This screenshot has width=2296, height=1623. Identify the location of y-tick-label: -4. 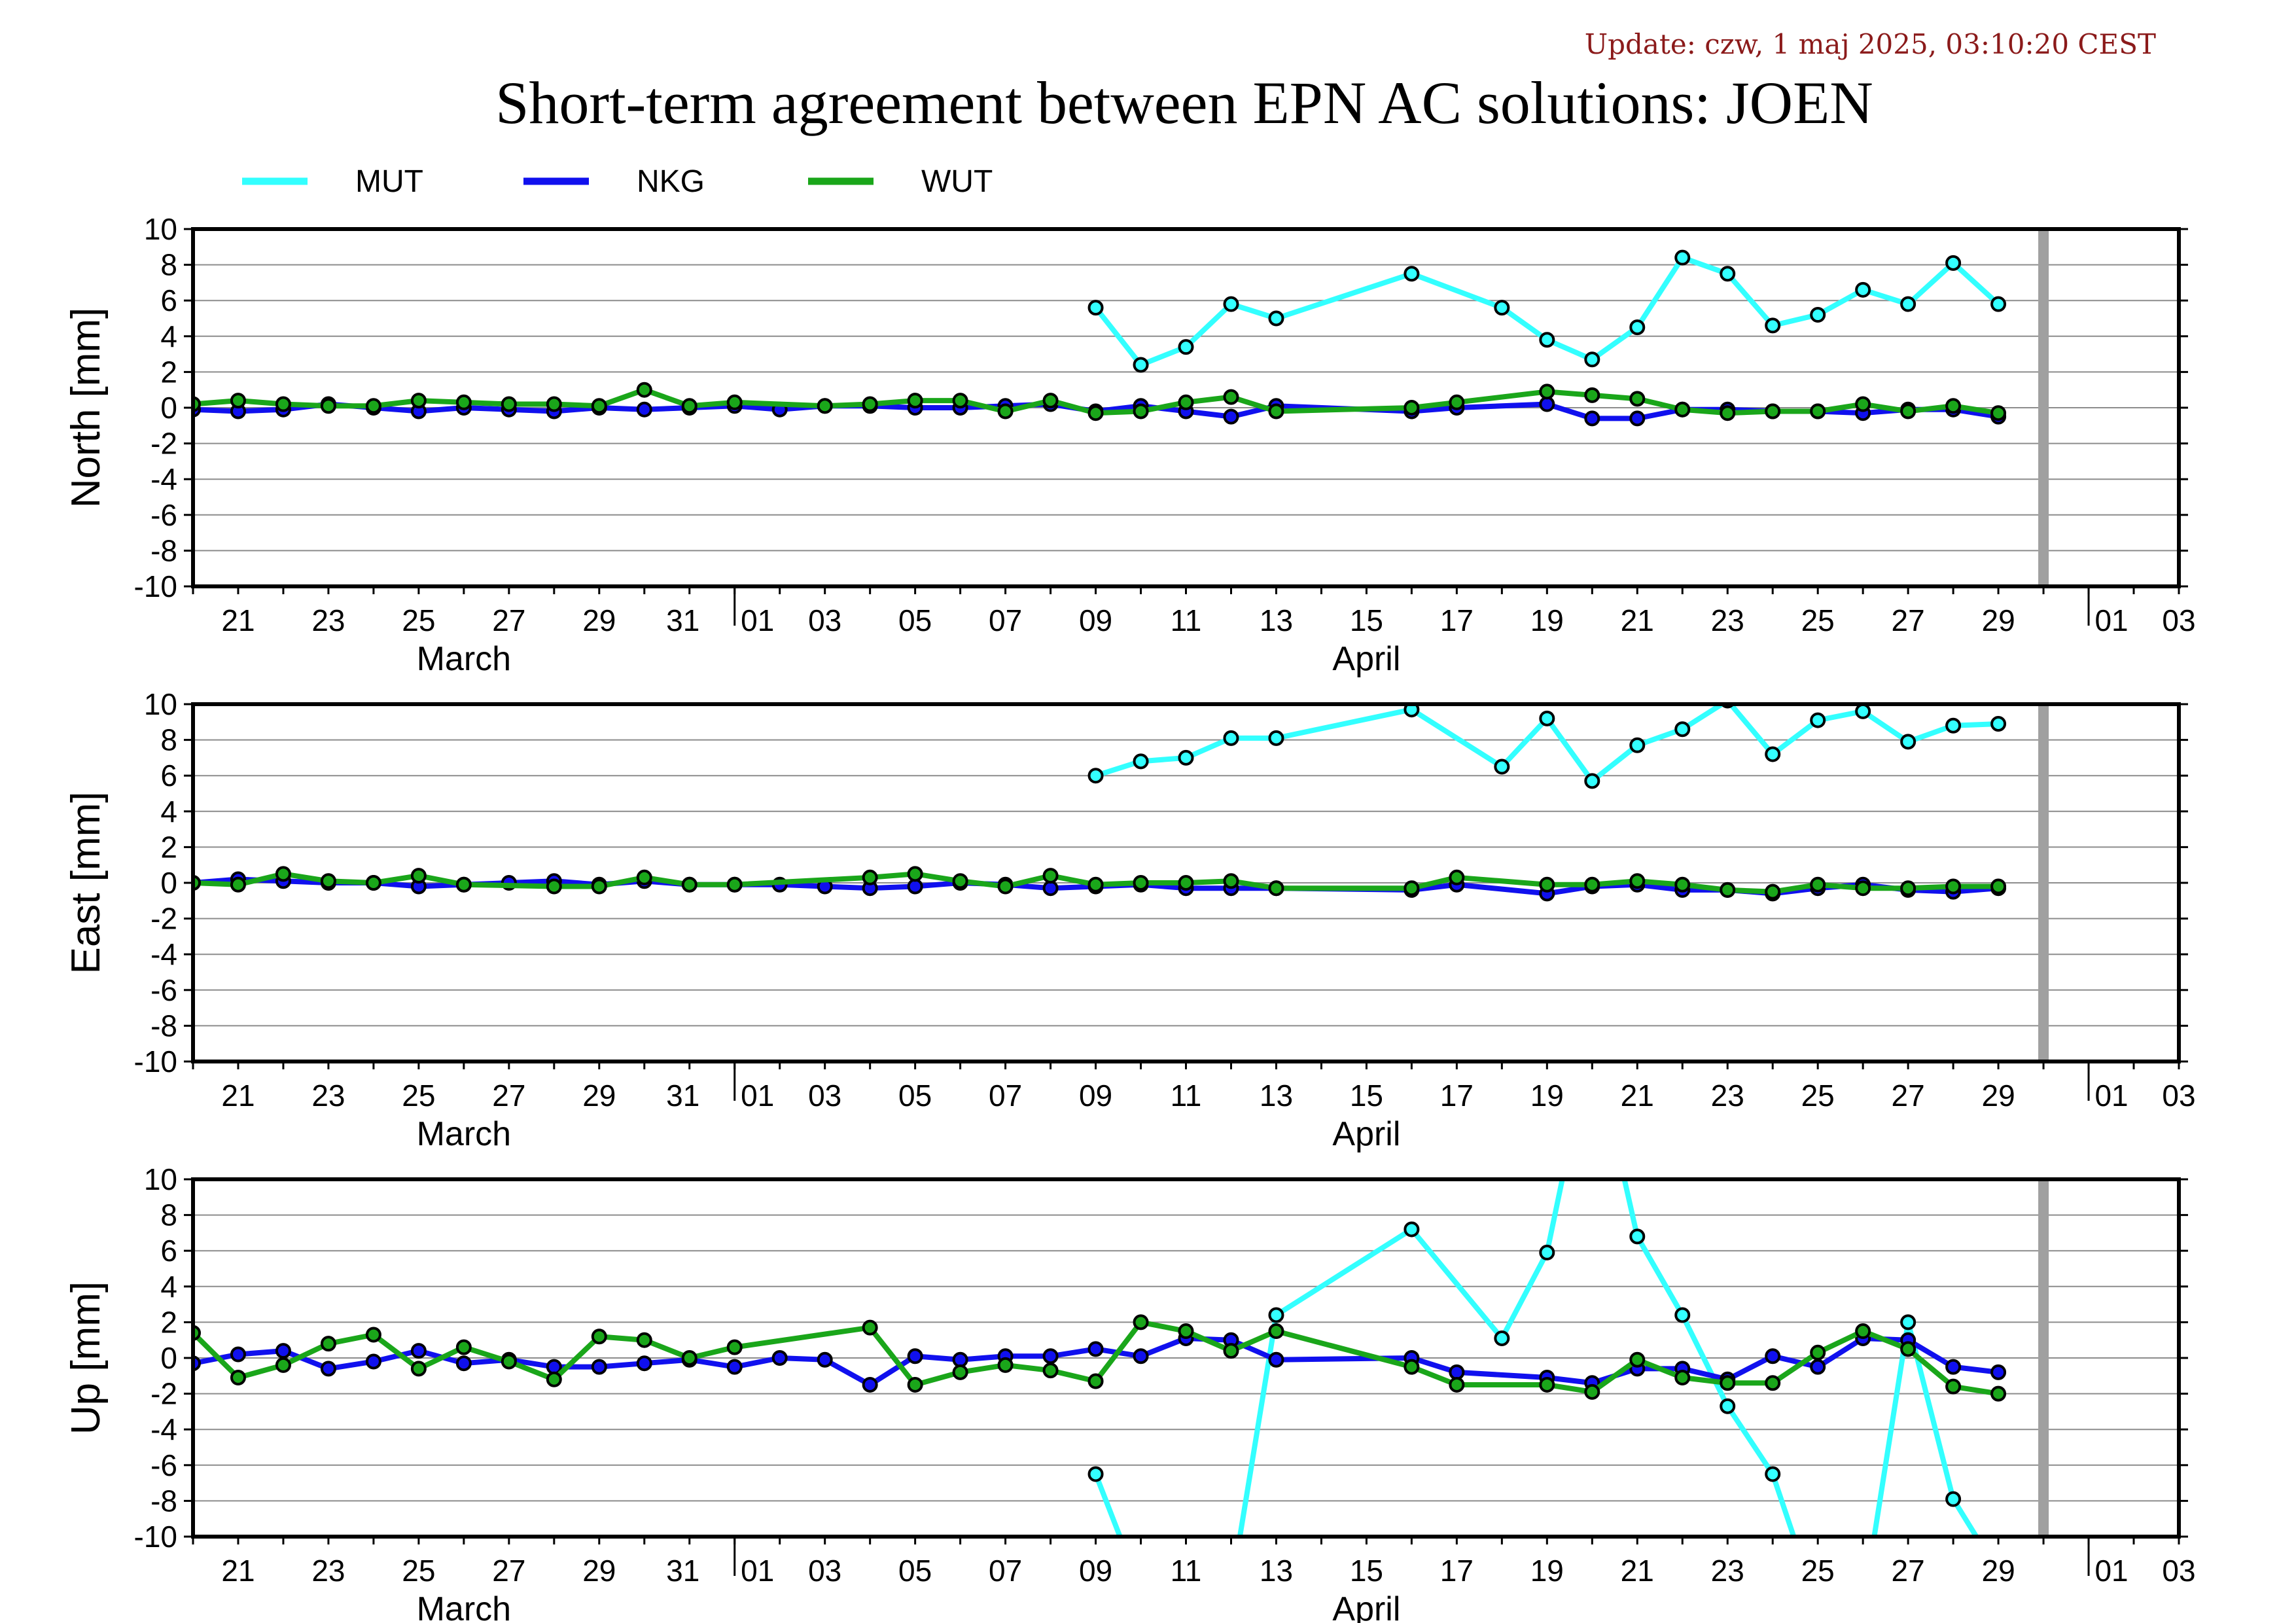
(164, 479).